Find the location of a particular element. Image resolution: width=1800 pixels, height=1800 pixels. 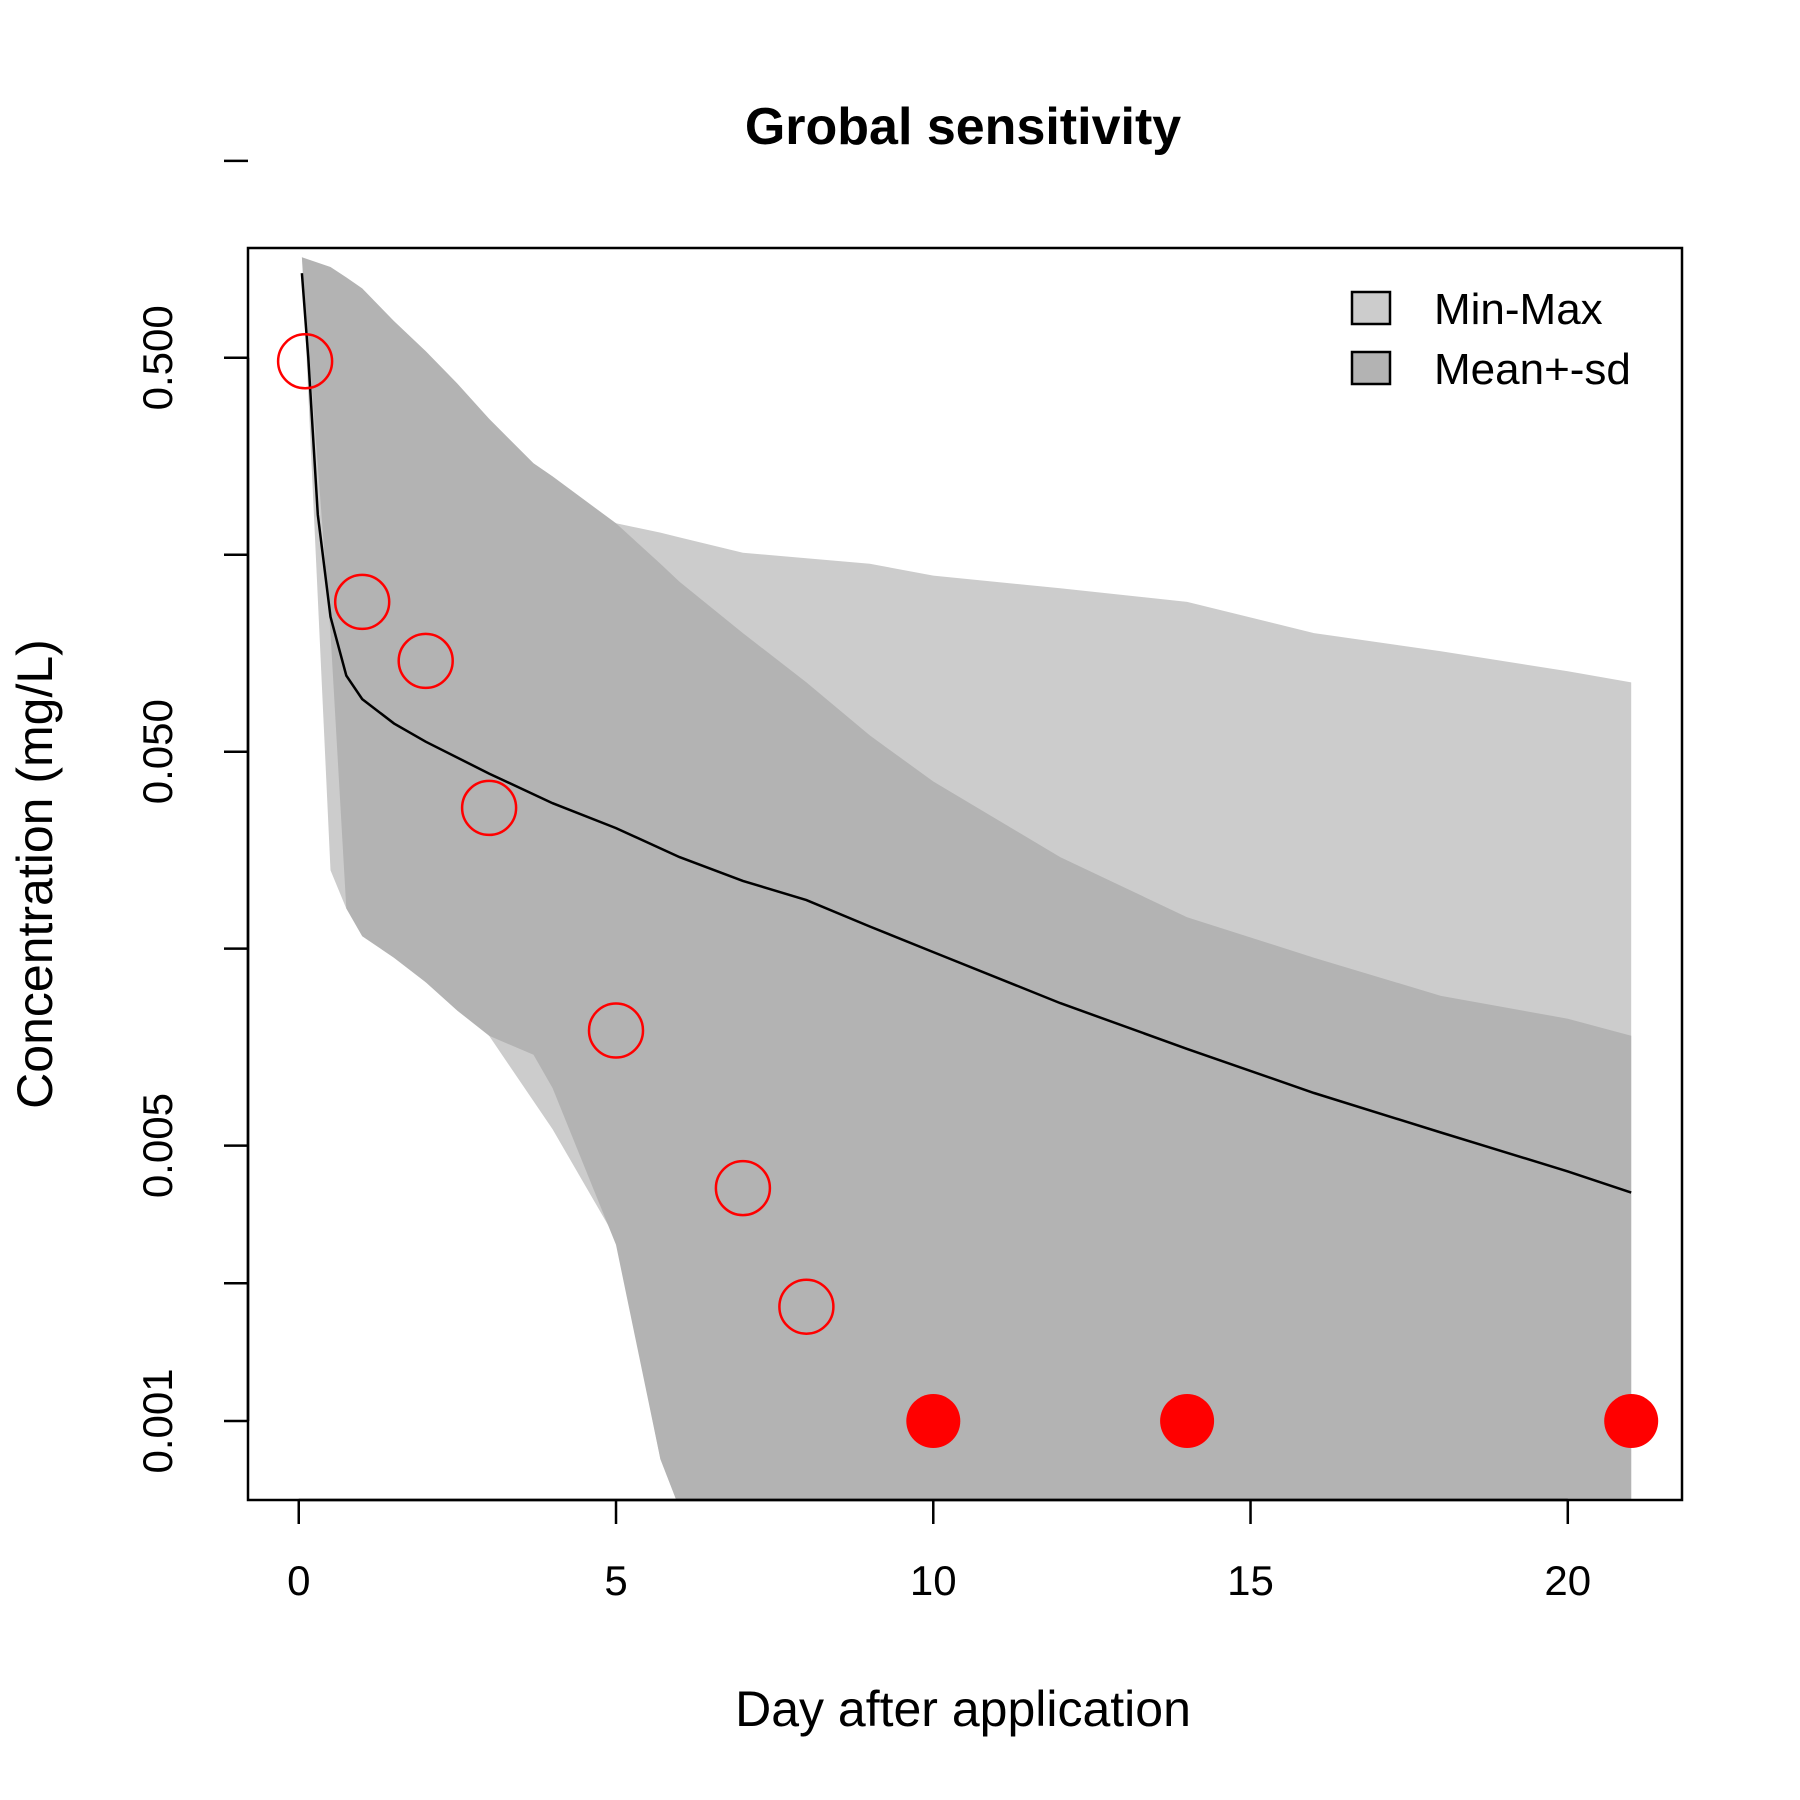

x-tick-label: 20 is located at coordinates (1567, 1580).